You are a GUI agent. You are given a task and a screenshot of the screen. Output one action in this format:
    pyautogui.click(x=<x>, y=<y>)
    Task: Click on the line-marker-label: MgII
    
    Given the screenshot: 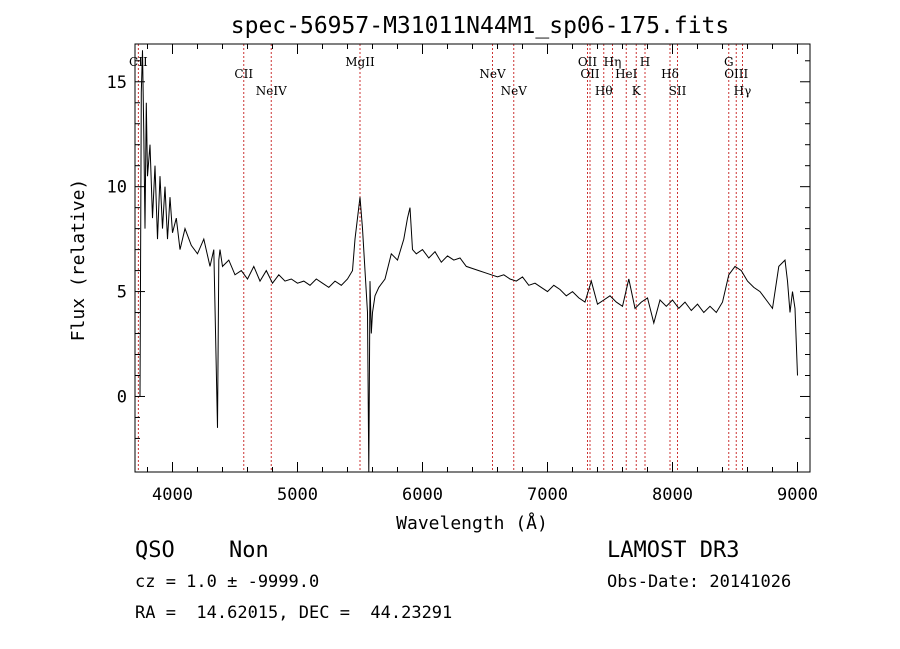 What is the action you would take?
    pyautogui.click(x=360, y=62)
    